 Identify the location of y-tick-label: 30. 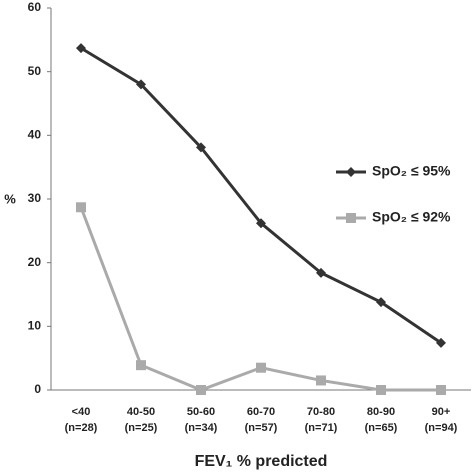
(35, 198).